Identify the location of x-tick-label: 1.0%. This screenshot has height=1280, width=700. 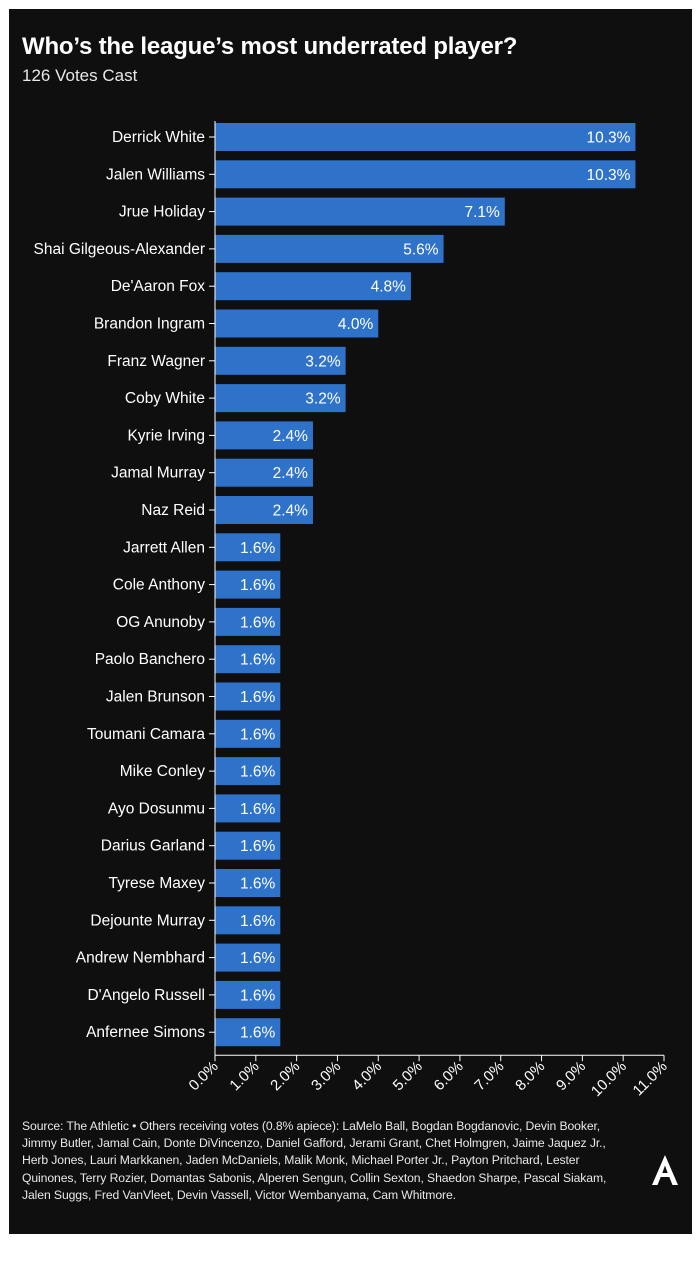
(244, 1076).